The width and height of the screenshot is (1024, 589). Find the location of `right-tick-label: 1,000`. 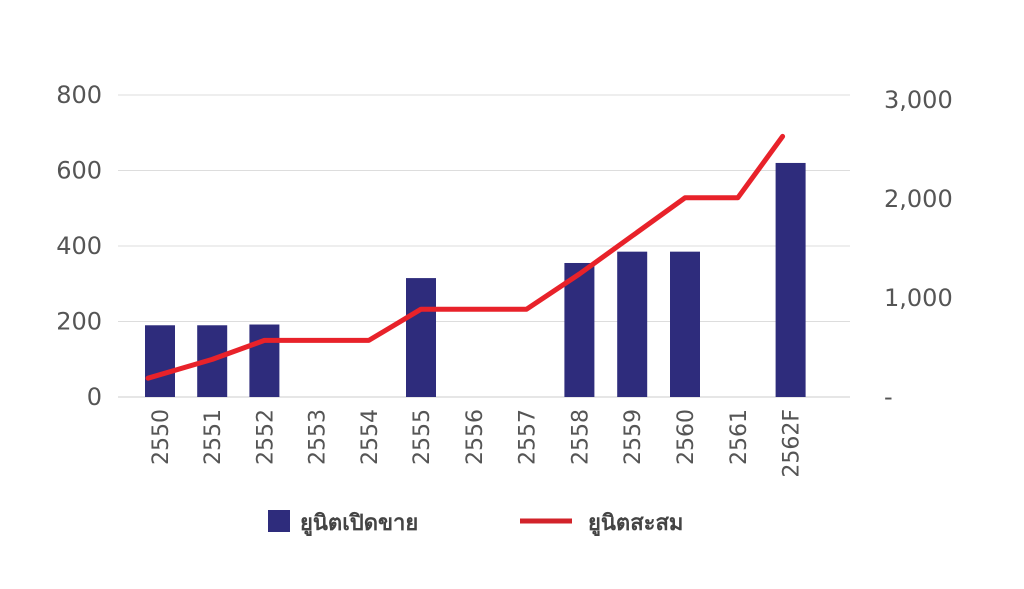

right-tick-label: 1,000 is located at coordinates (918, 298).